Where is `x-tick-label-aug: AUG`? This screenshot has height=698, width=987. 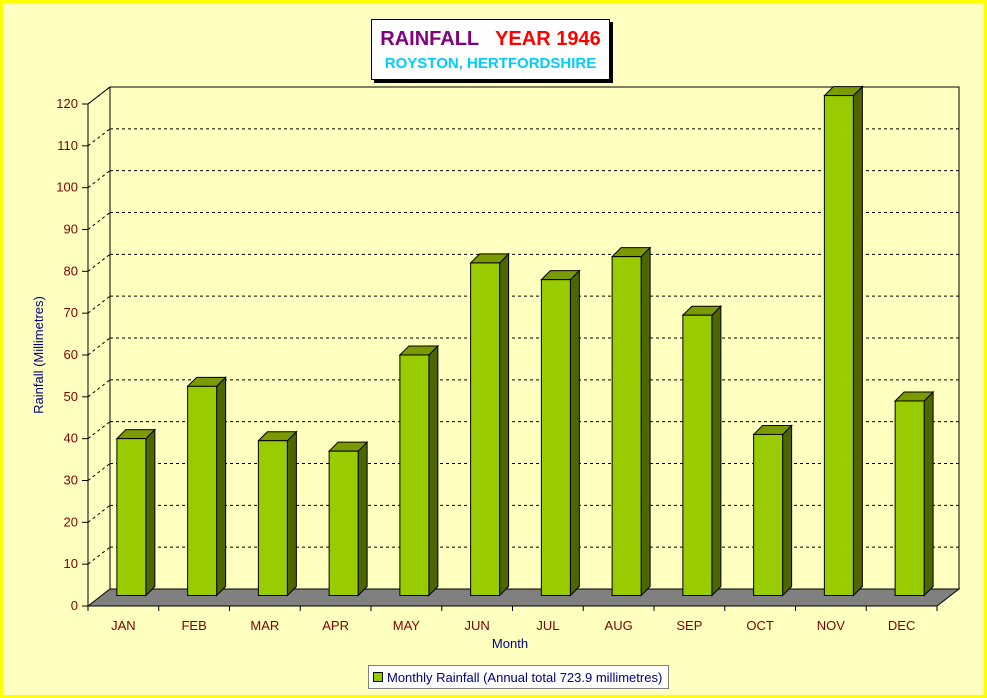
x-tick-label-aug: AUG is located at coordinates (619, 625).